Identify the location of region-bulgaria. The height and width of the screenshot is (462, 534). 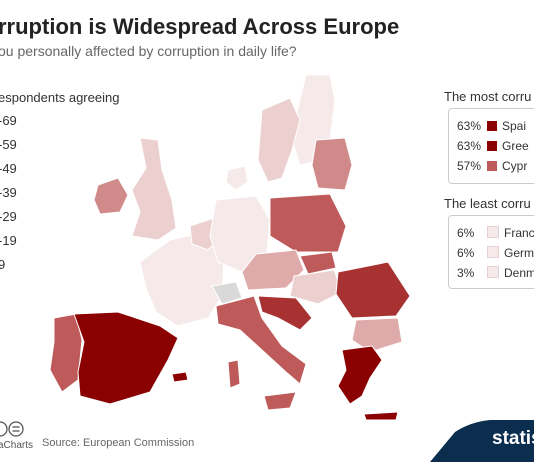
(377, 335).